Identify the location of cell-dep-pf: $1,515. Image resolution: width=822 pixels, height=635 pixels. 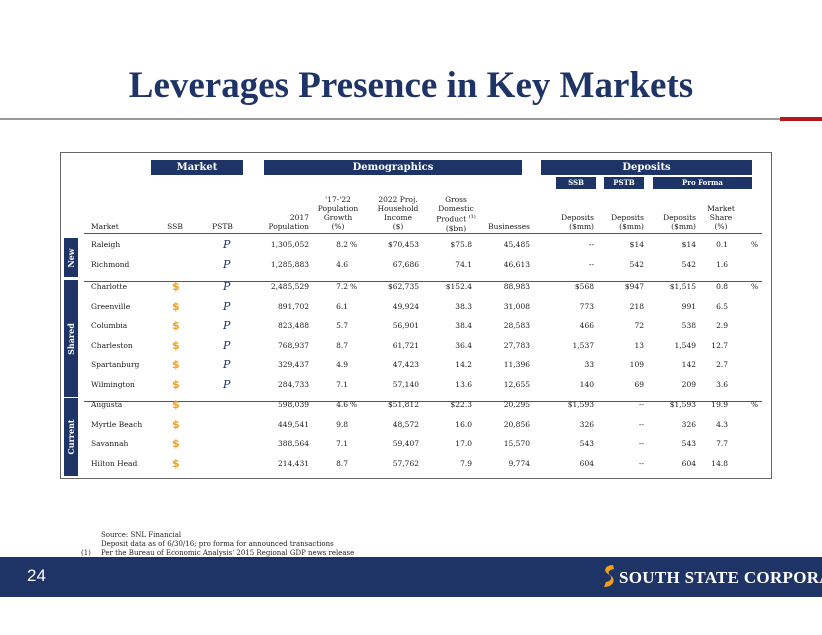
(682, 286).